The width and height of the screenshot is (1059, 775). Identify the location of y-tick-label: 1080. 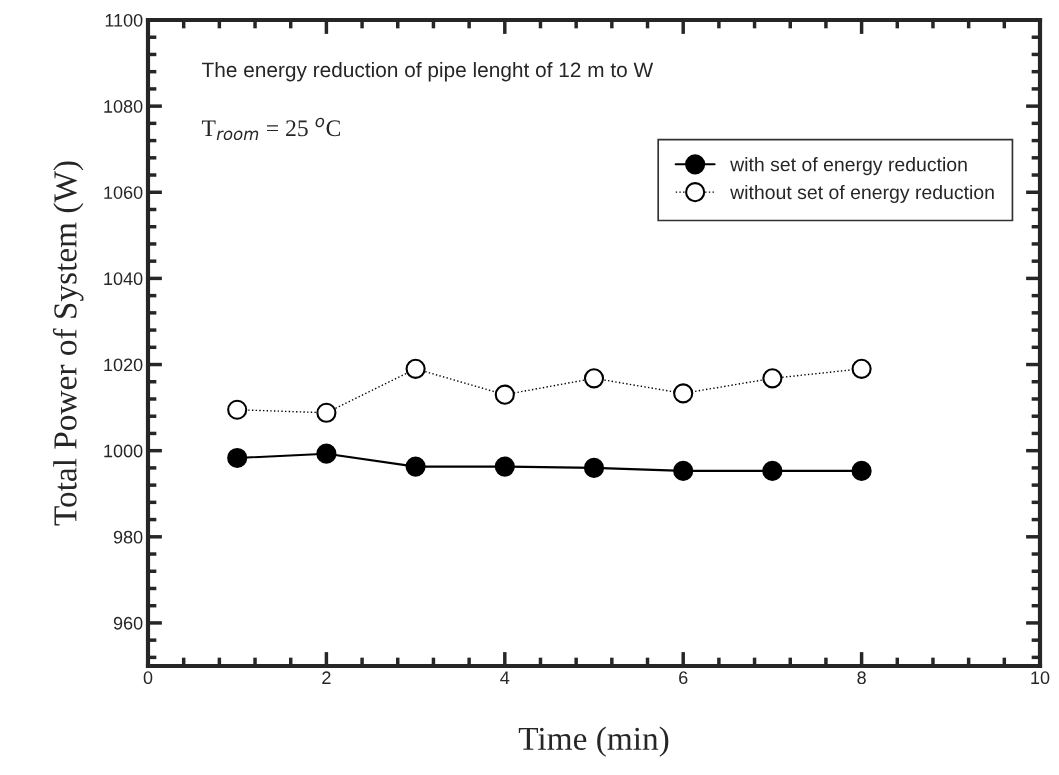
(123, 106).